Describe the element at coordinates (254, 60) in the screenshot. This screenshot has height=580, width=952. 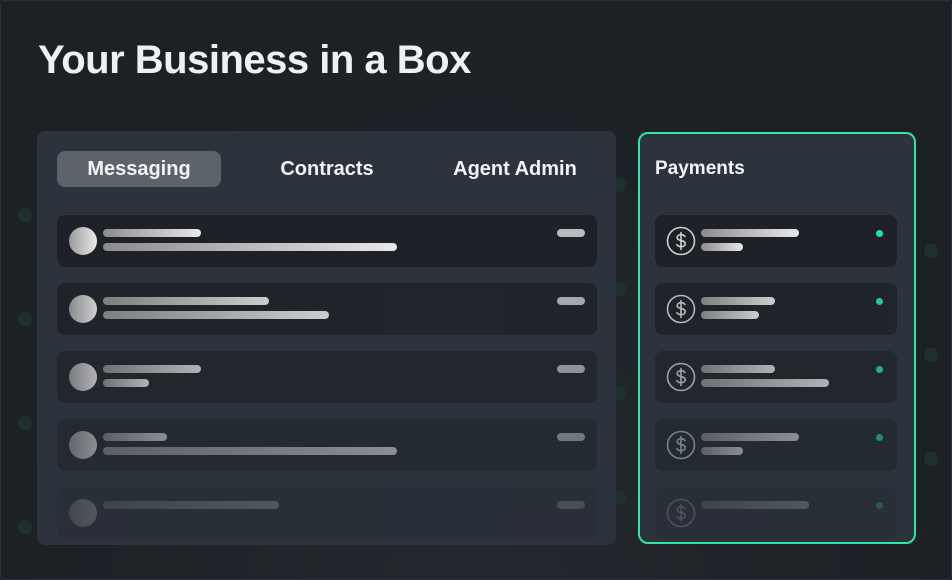
I see `page-title: Your Business in a Box` at that location.